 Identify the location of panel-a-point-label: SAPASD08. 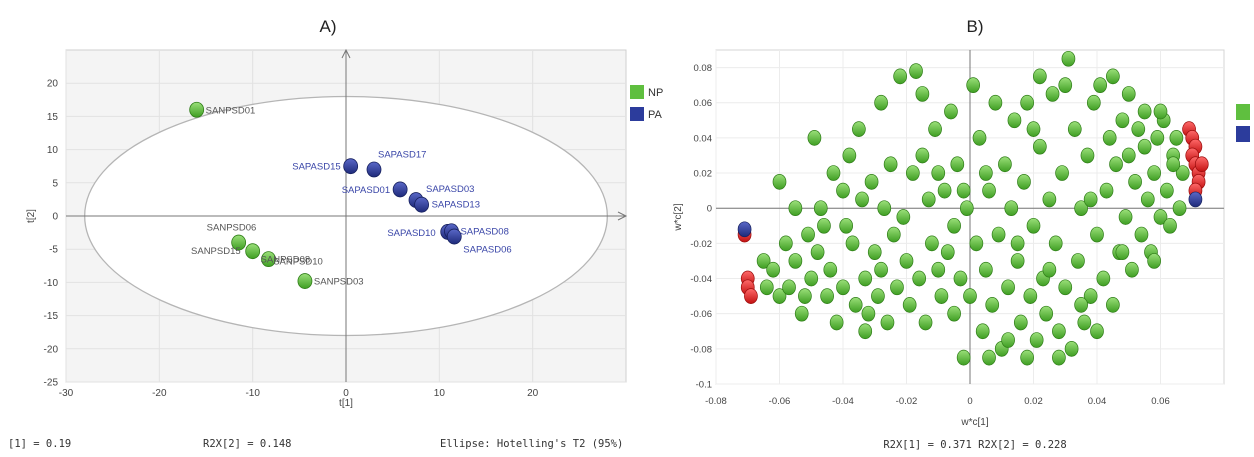
(484, 231).